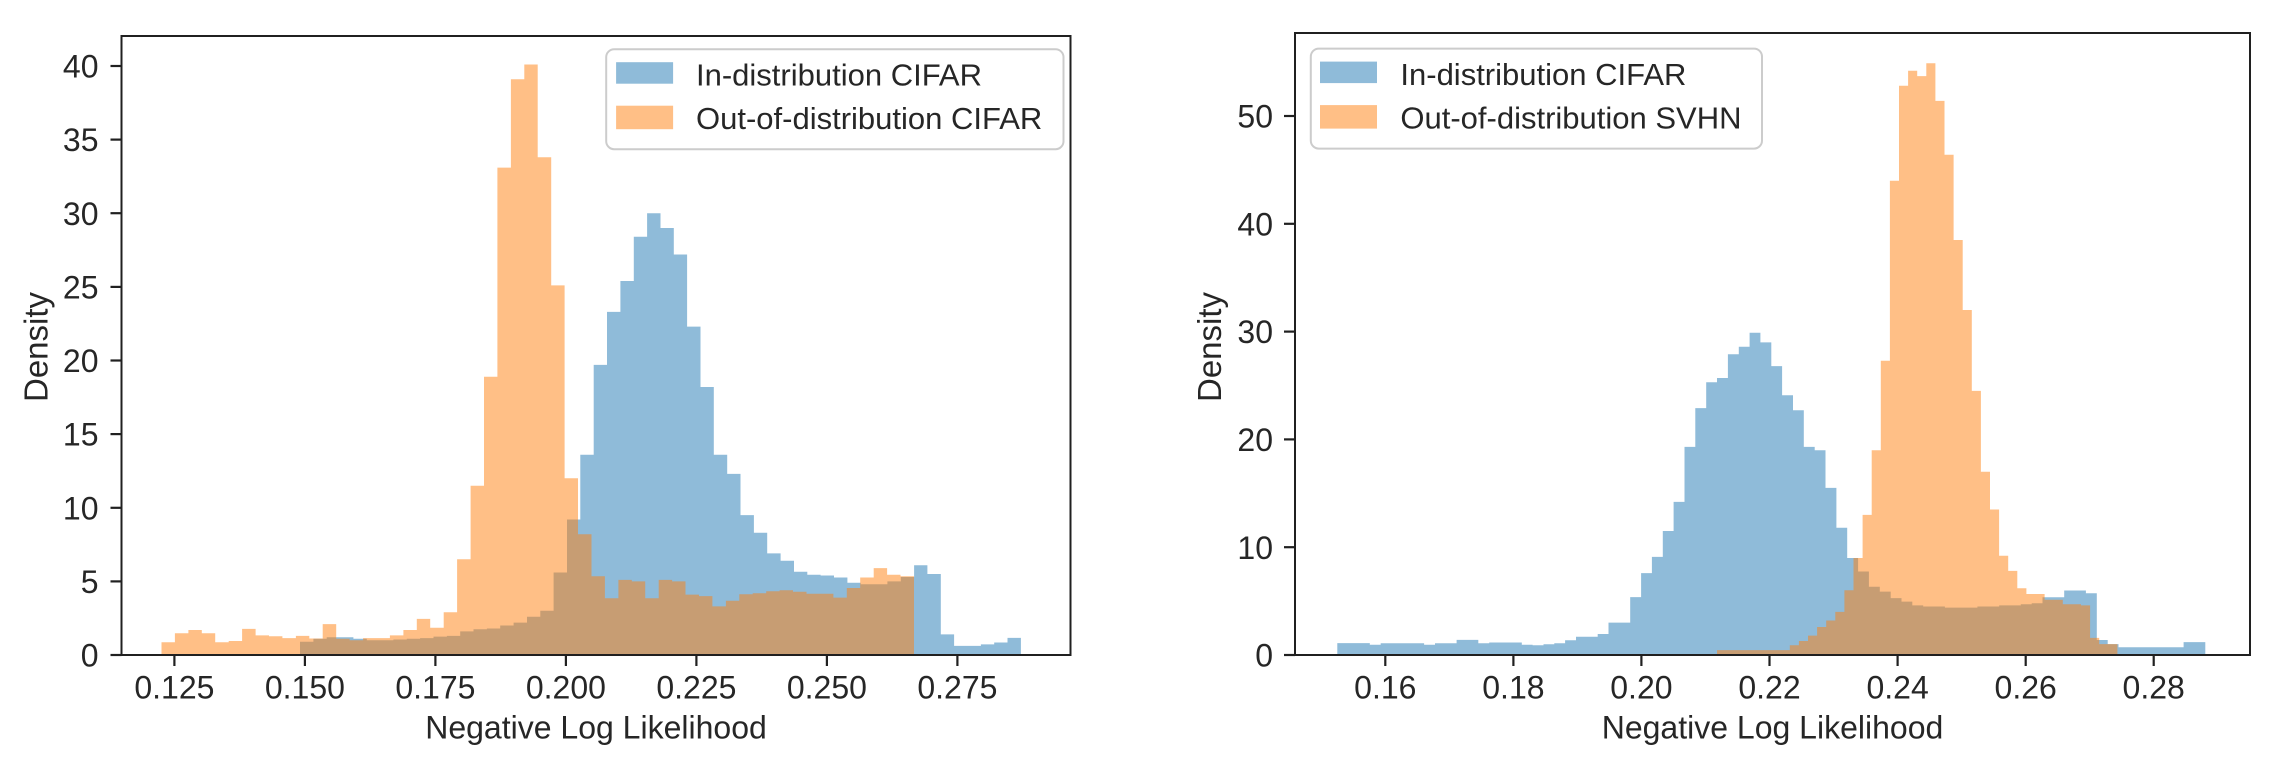 This screenshot has width=2286, height=776. What do you see at coordinates (1385, 687) in the screenshot?
I see `svg-text: 0.16` at bounding box center [1385, 687].